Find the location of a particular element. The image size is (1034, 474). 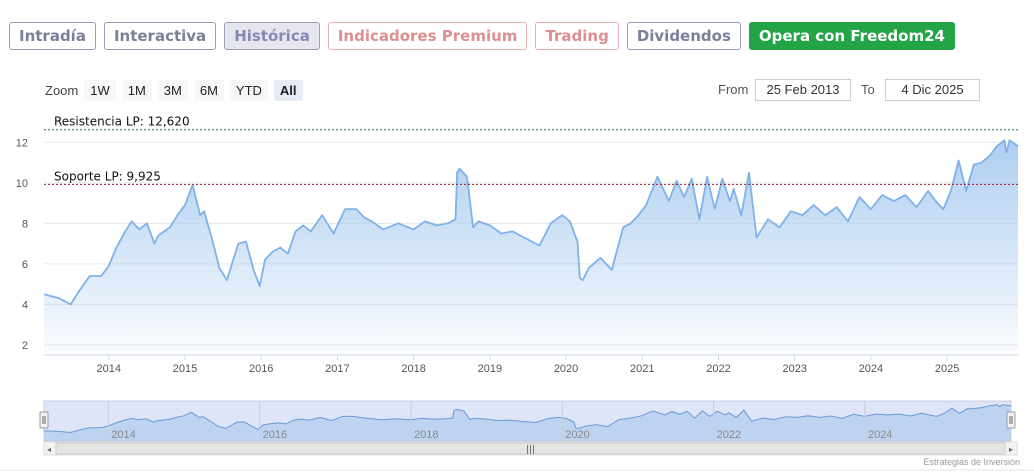

navigator-area is located at coordinates (527, 422).